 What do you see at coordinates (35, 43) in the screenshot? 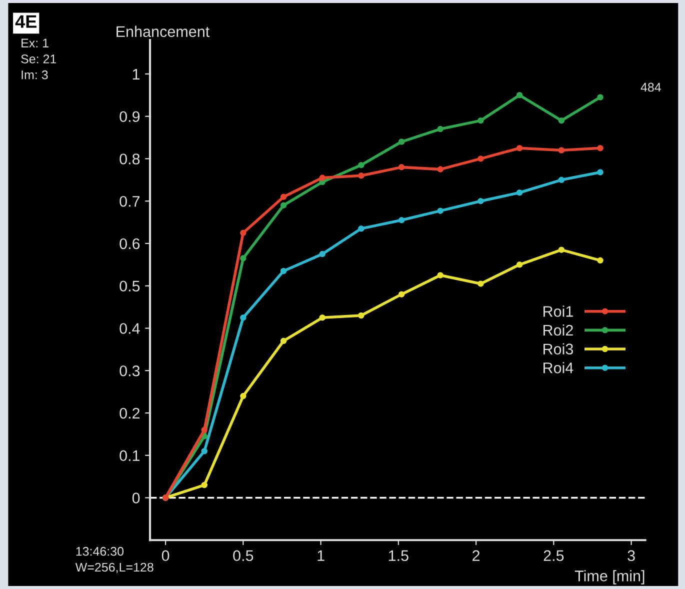
I see `text: Ex: 1` at bounding box center [35, 43].